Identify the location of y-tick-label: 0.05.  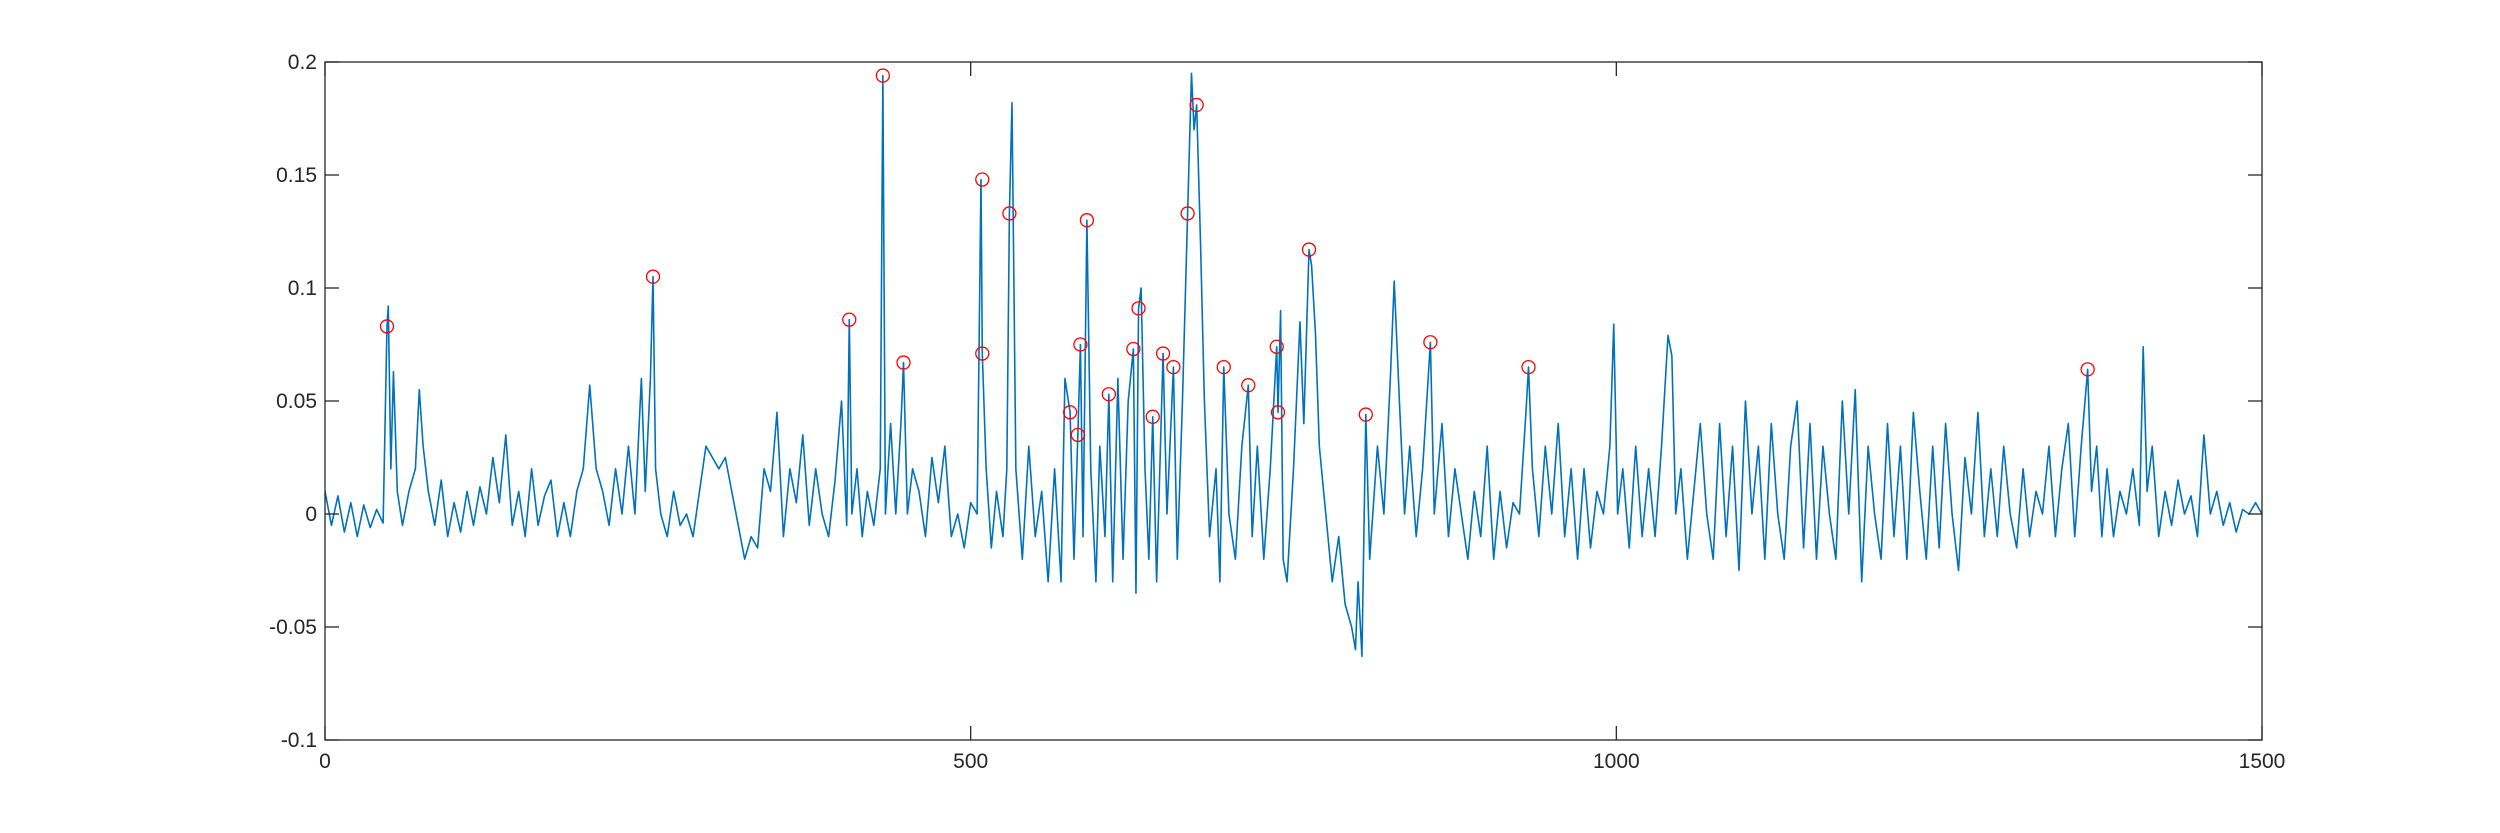
(296, 401).